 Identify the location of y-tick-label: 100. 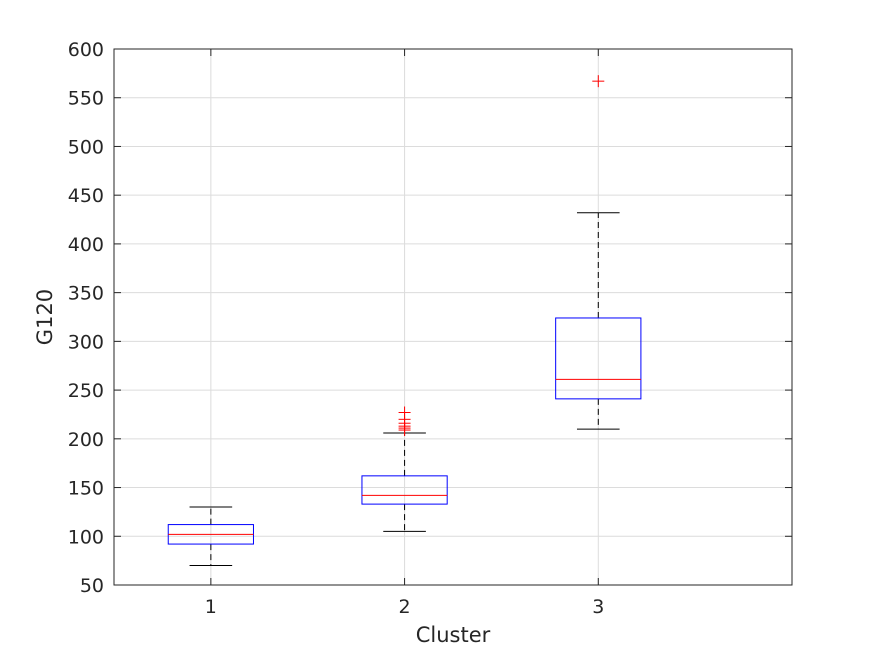
(86, 537).